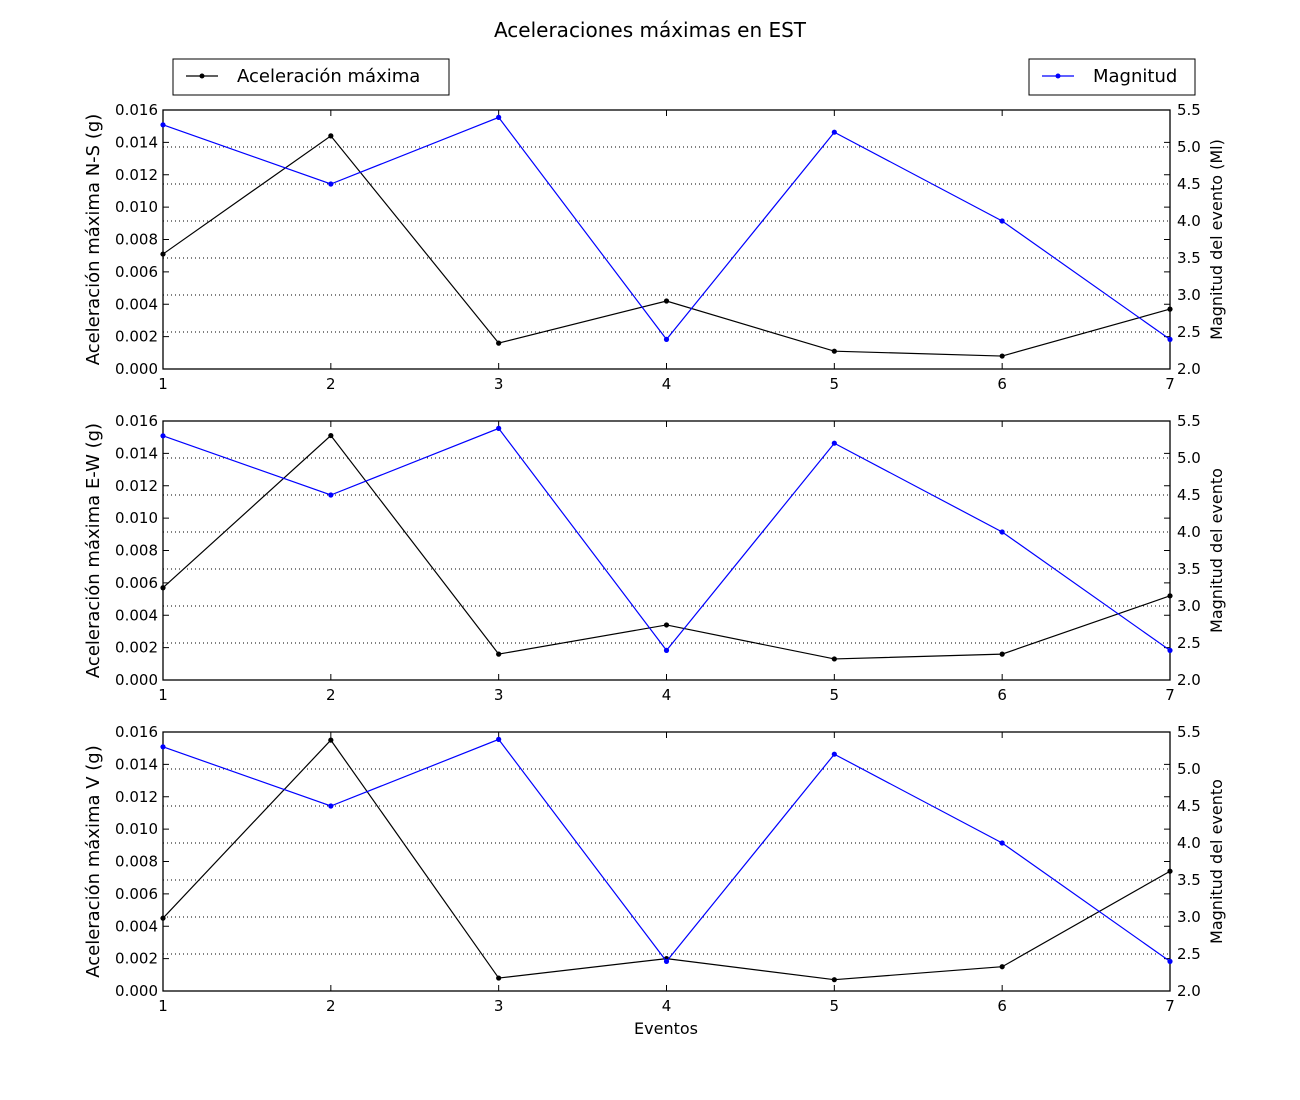 The width and height of the screenshot is (1300, 1100). Describe the element at coordinates (93, 550) in the screenshot. I see `y-axis-label: Aceleración máxima E-W (g)` at that location.